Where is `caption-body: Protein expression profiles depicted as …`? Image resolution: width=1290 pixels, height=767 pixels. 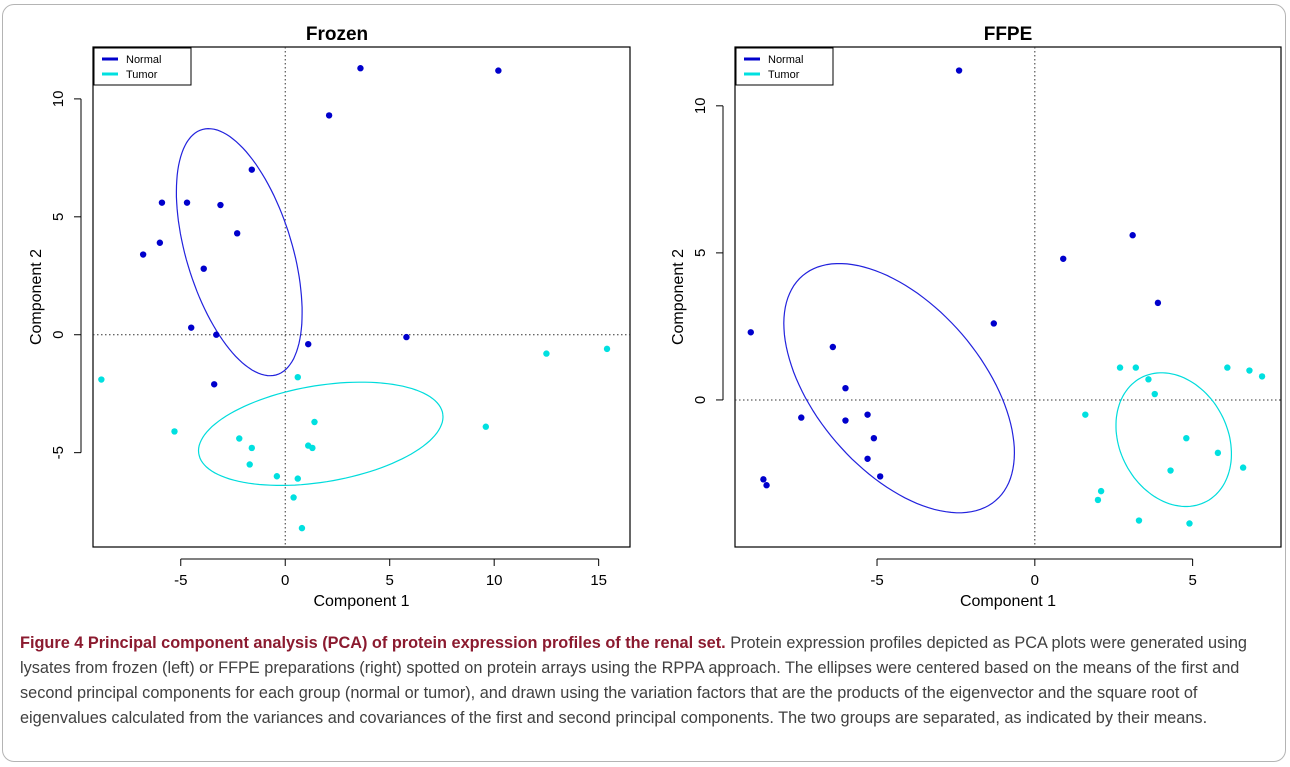 caption-body: Protein expression profiles depicted as … is located at coordinates (633, 680).